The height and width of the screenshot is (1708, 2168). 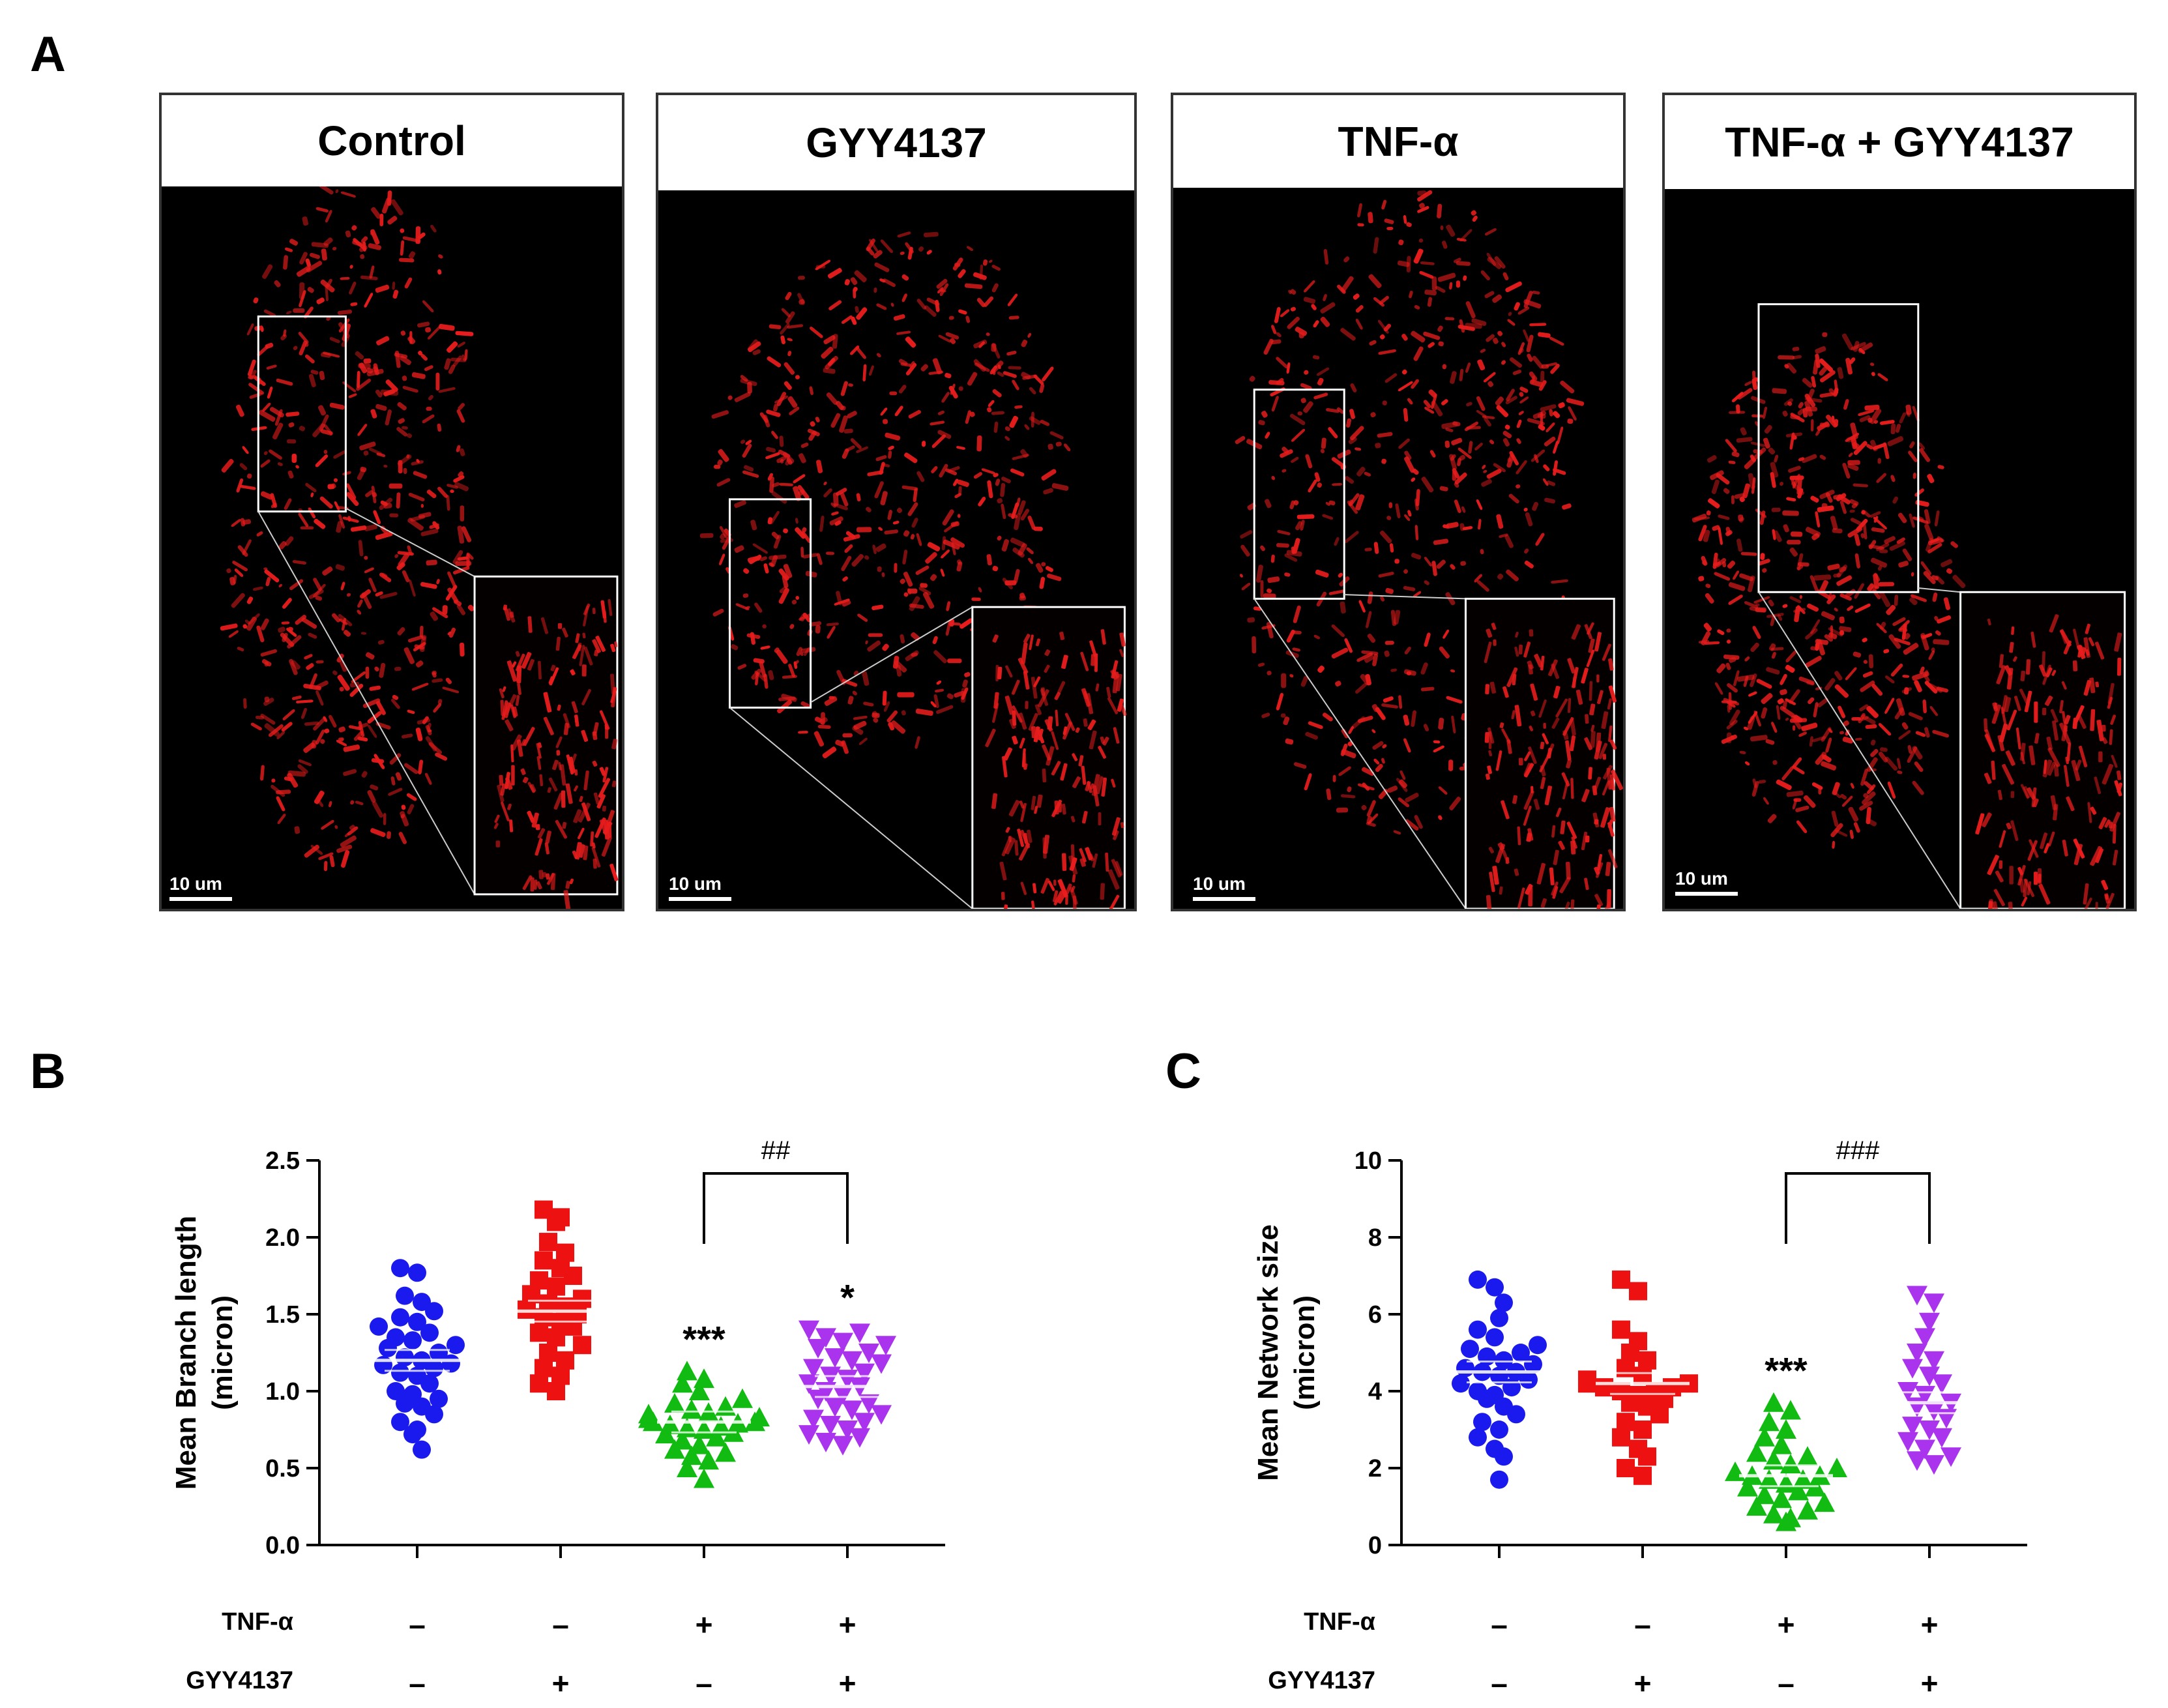 I want to click on micrograph-title: TNF-α, so click(x=1398, y=142).